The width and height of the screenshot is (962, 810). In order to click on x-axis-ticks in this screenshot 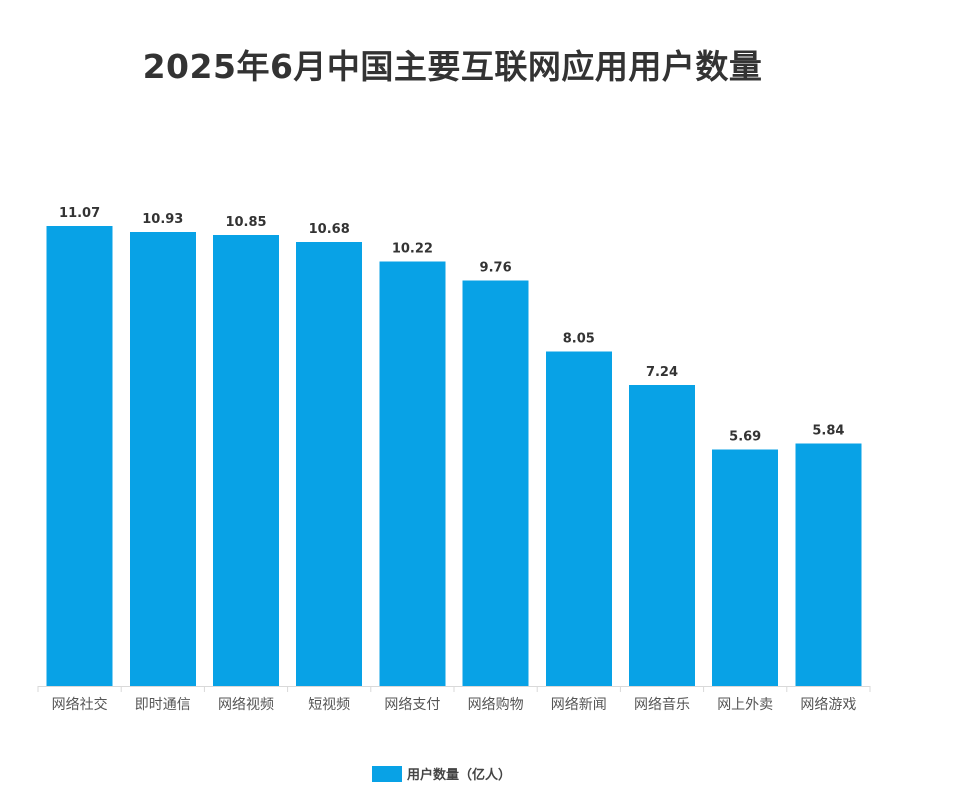, I will do `click(454, 689)`.